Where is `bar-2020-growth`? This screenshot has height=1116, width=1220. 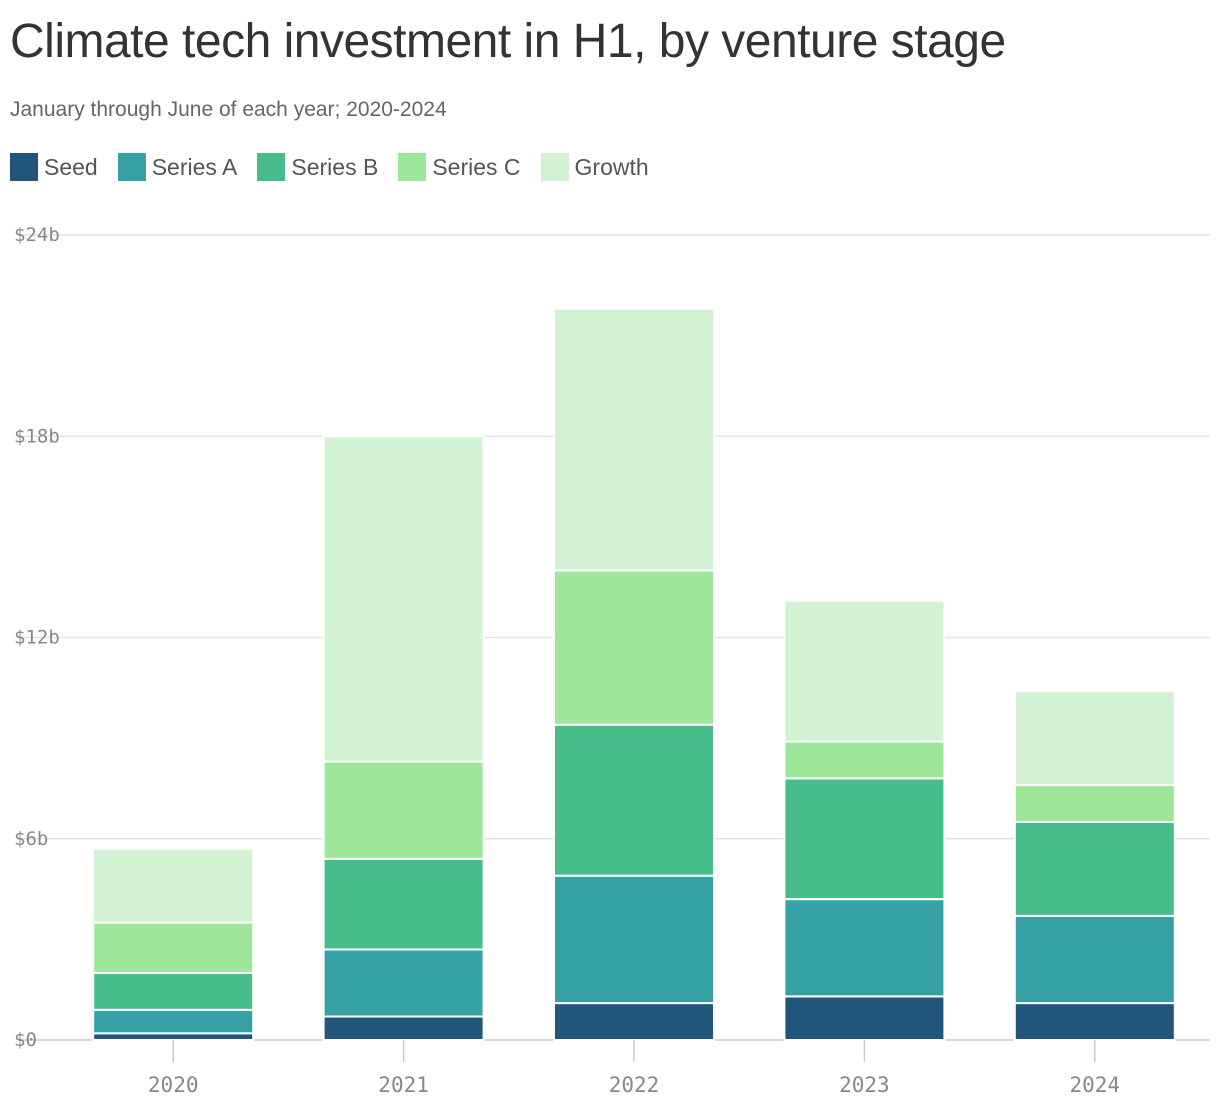
bar-2020-growth is located at coordinates (173, 885).